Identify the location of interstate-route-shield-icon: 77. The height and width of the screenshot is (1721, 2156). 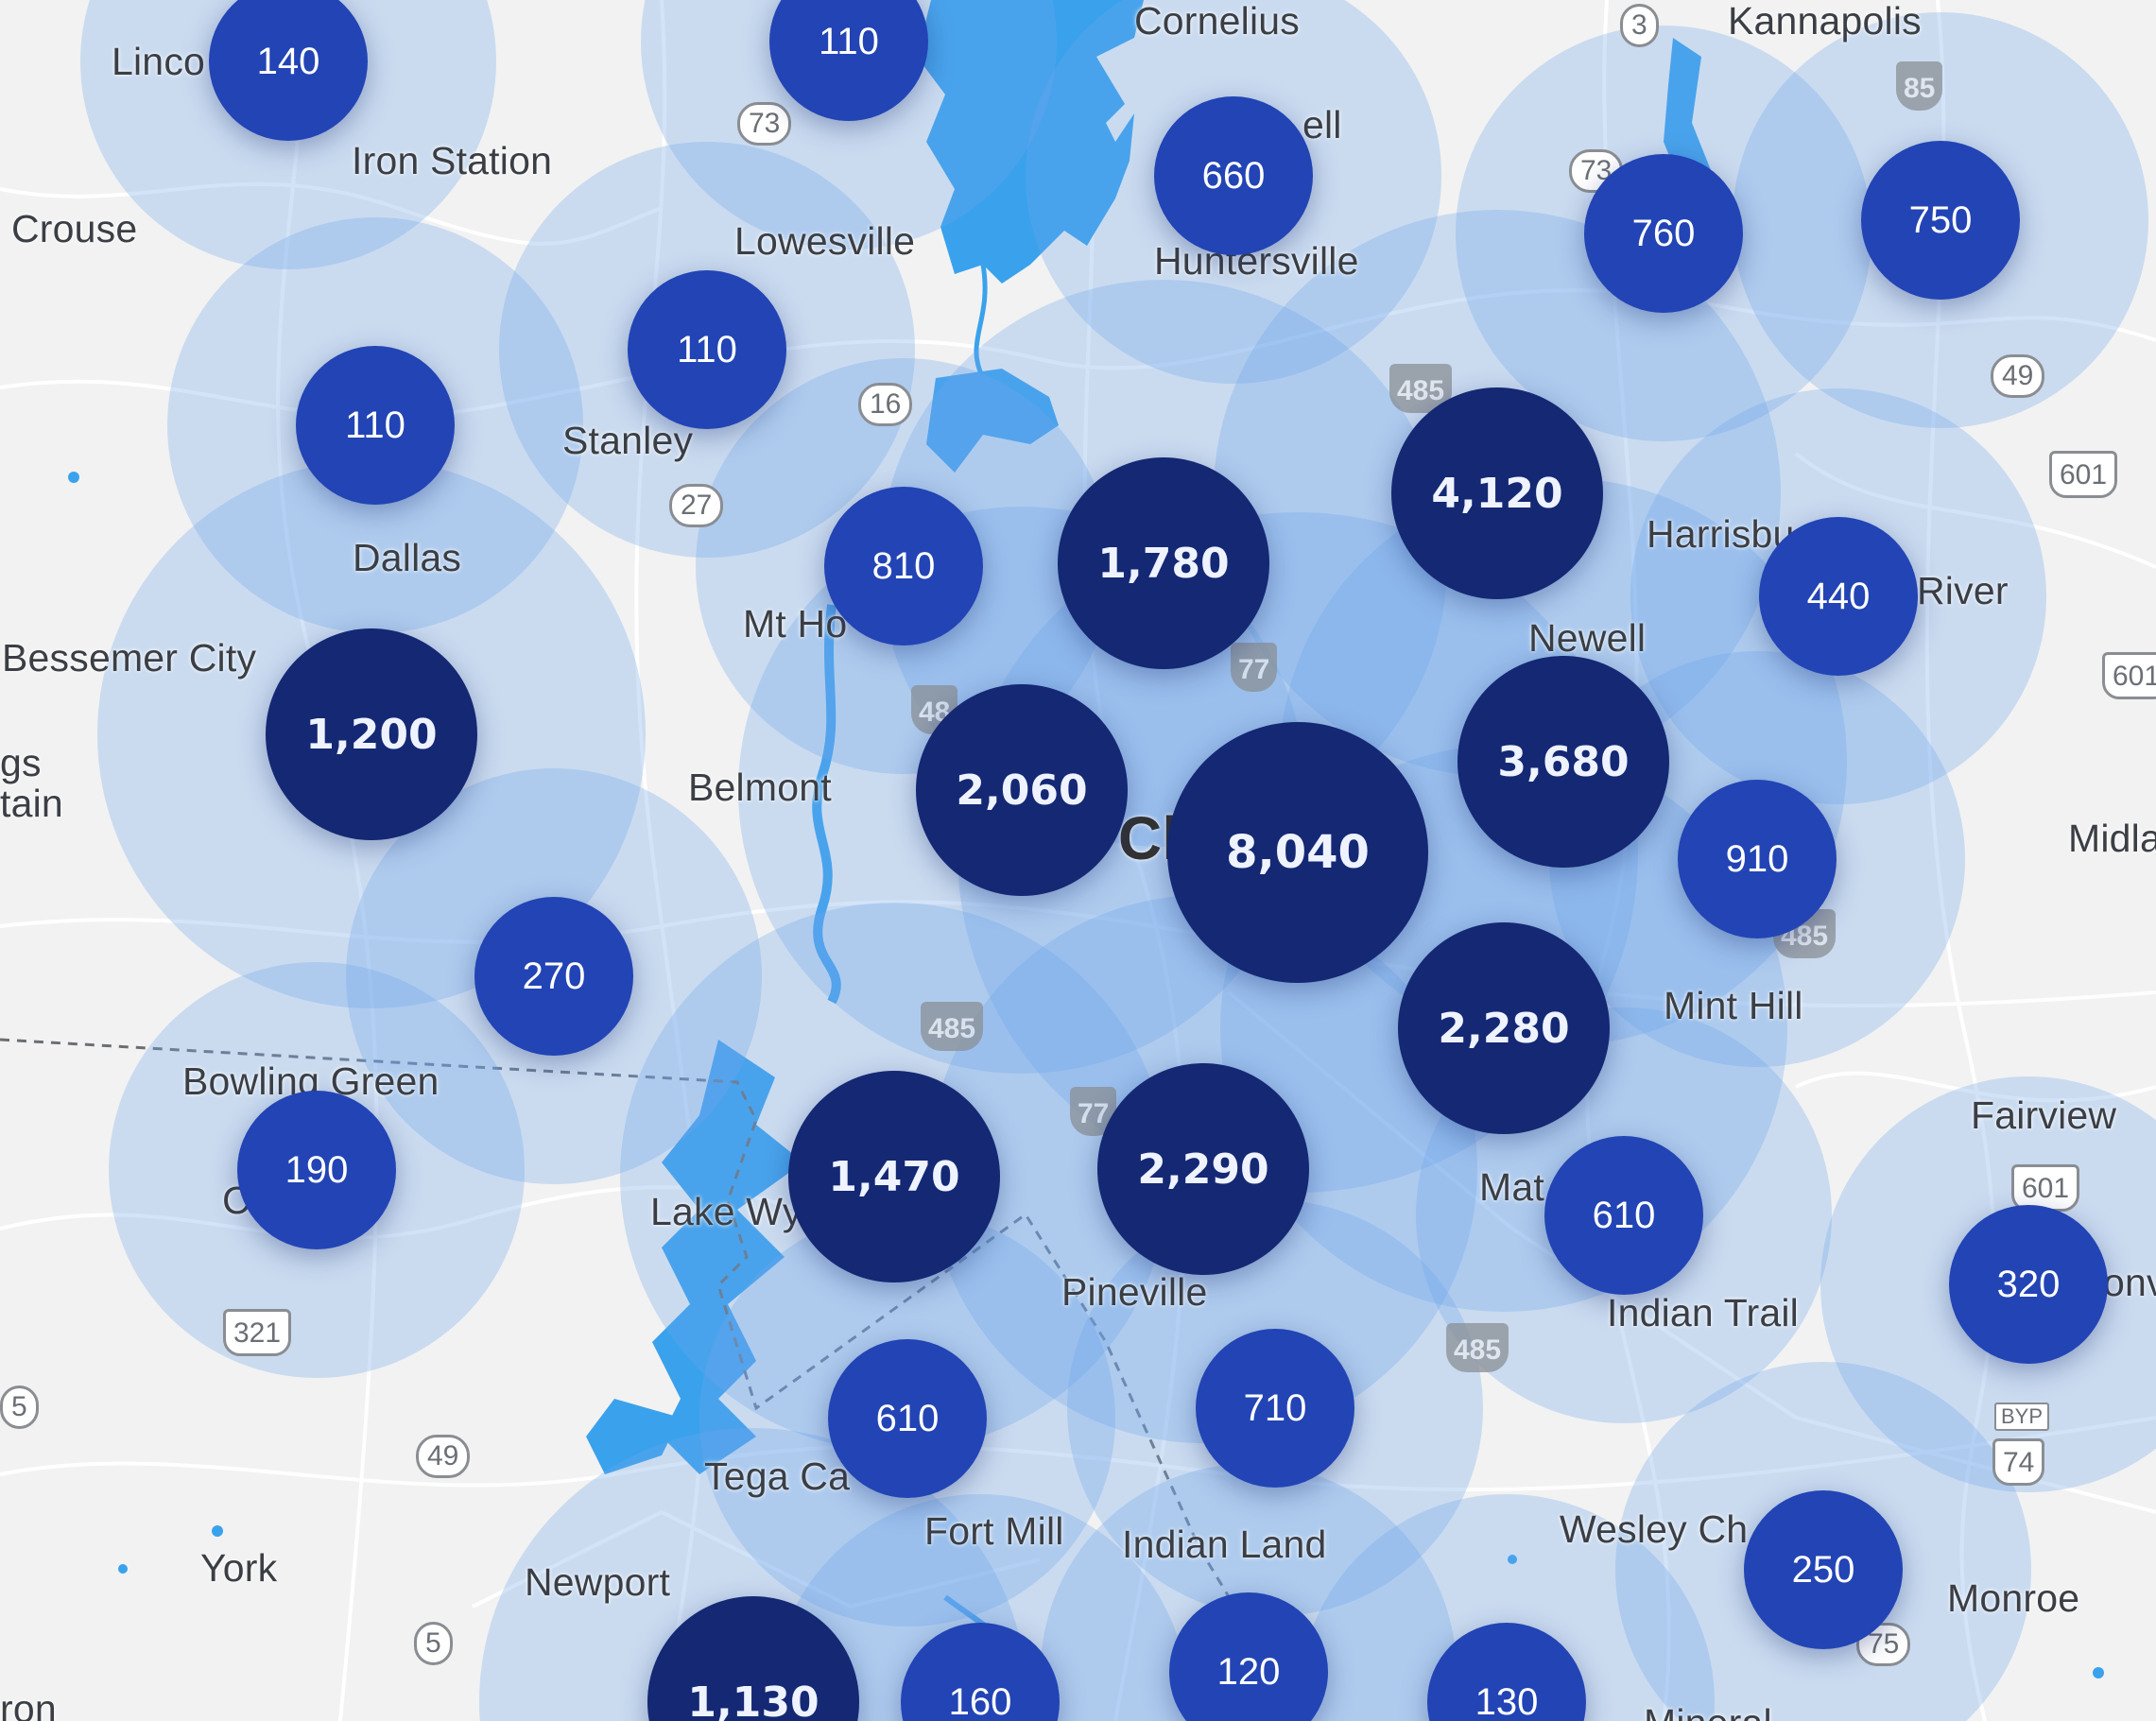
(1094, 1111).